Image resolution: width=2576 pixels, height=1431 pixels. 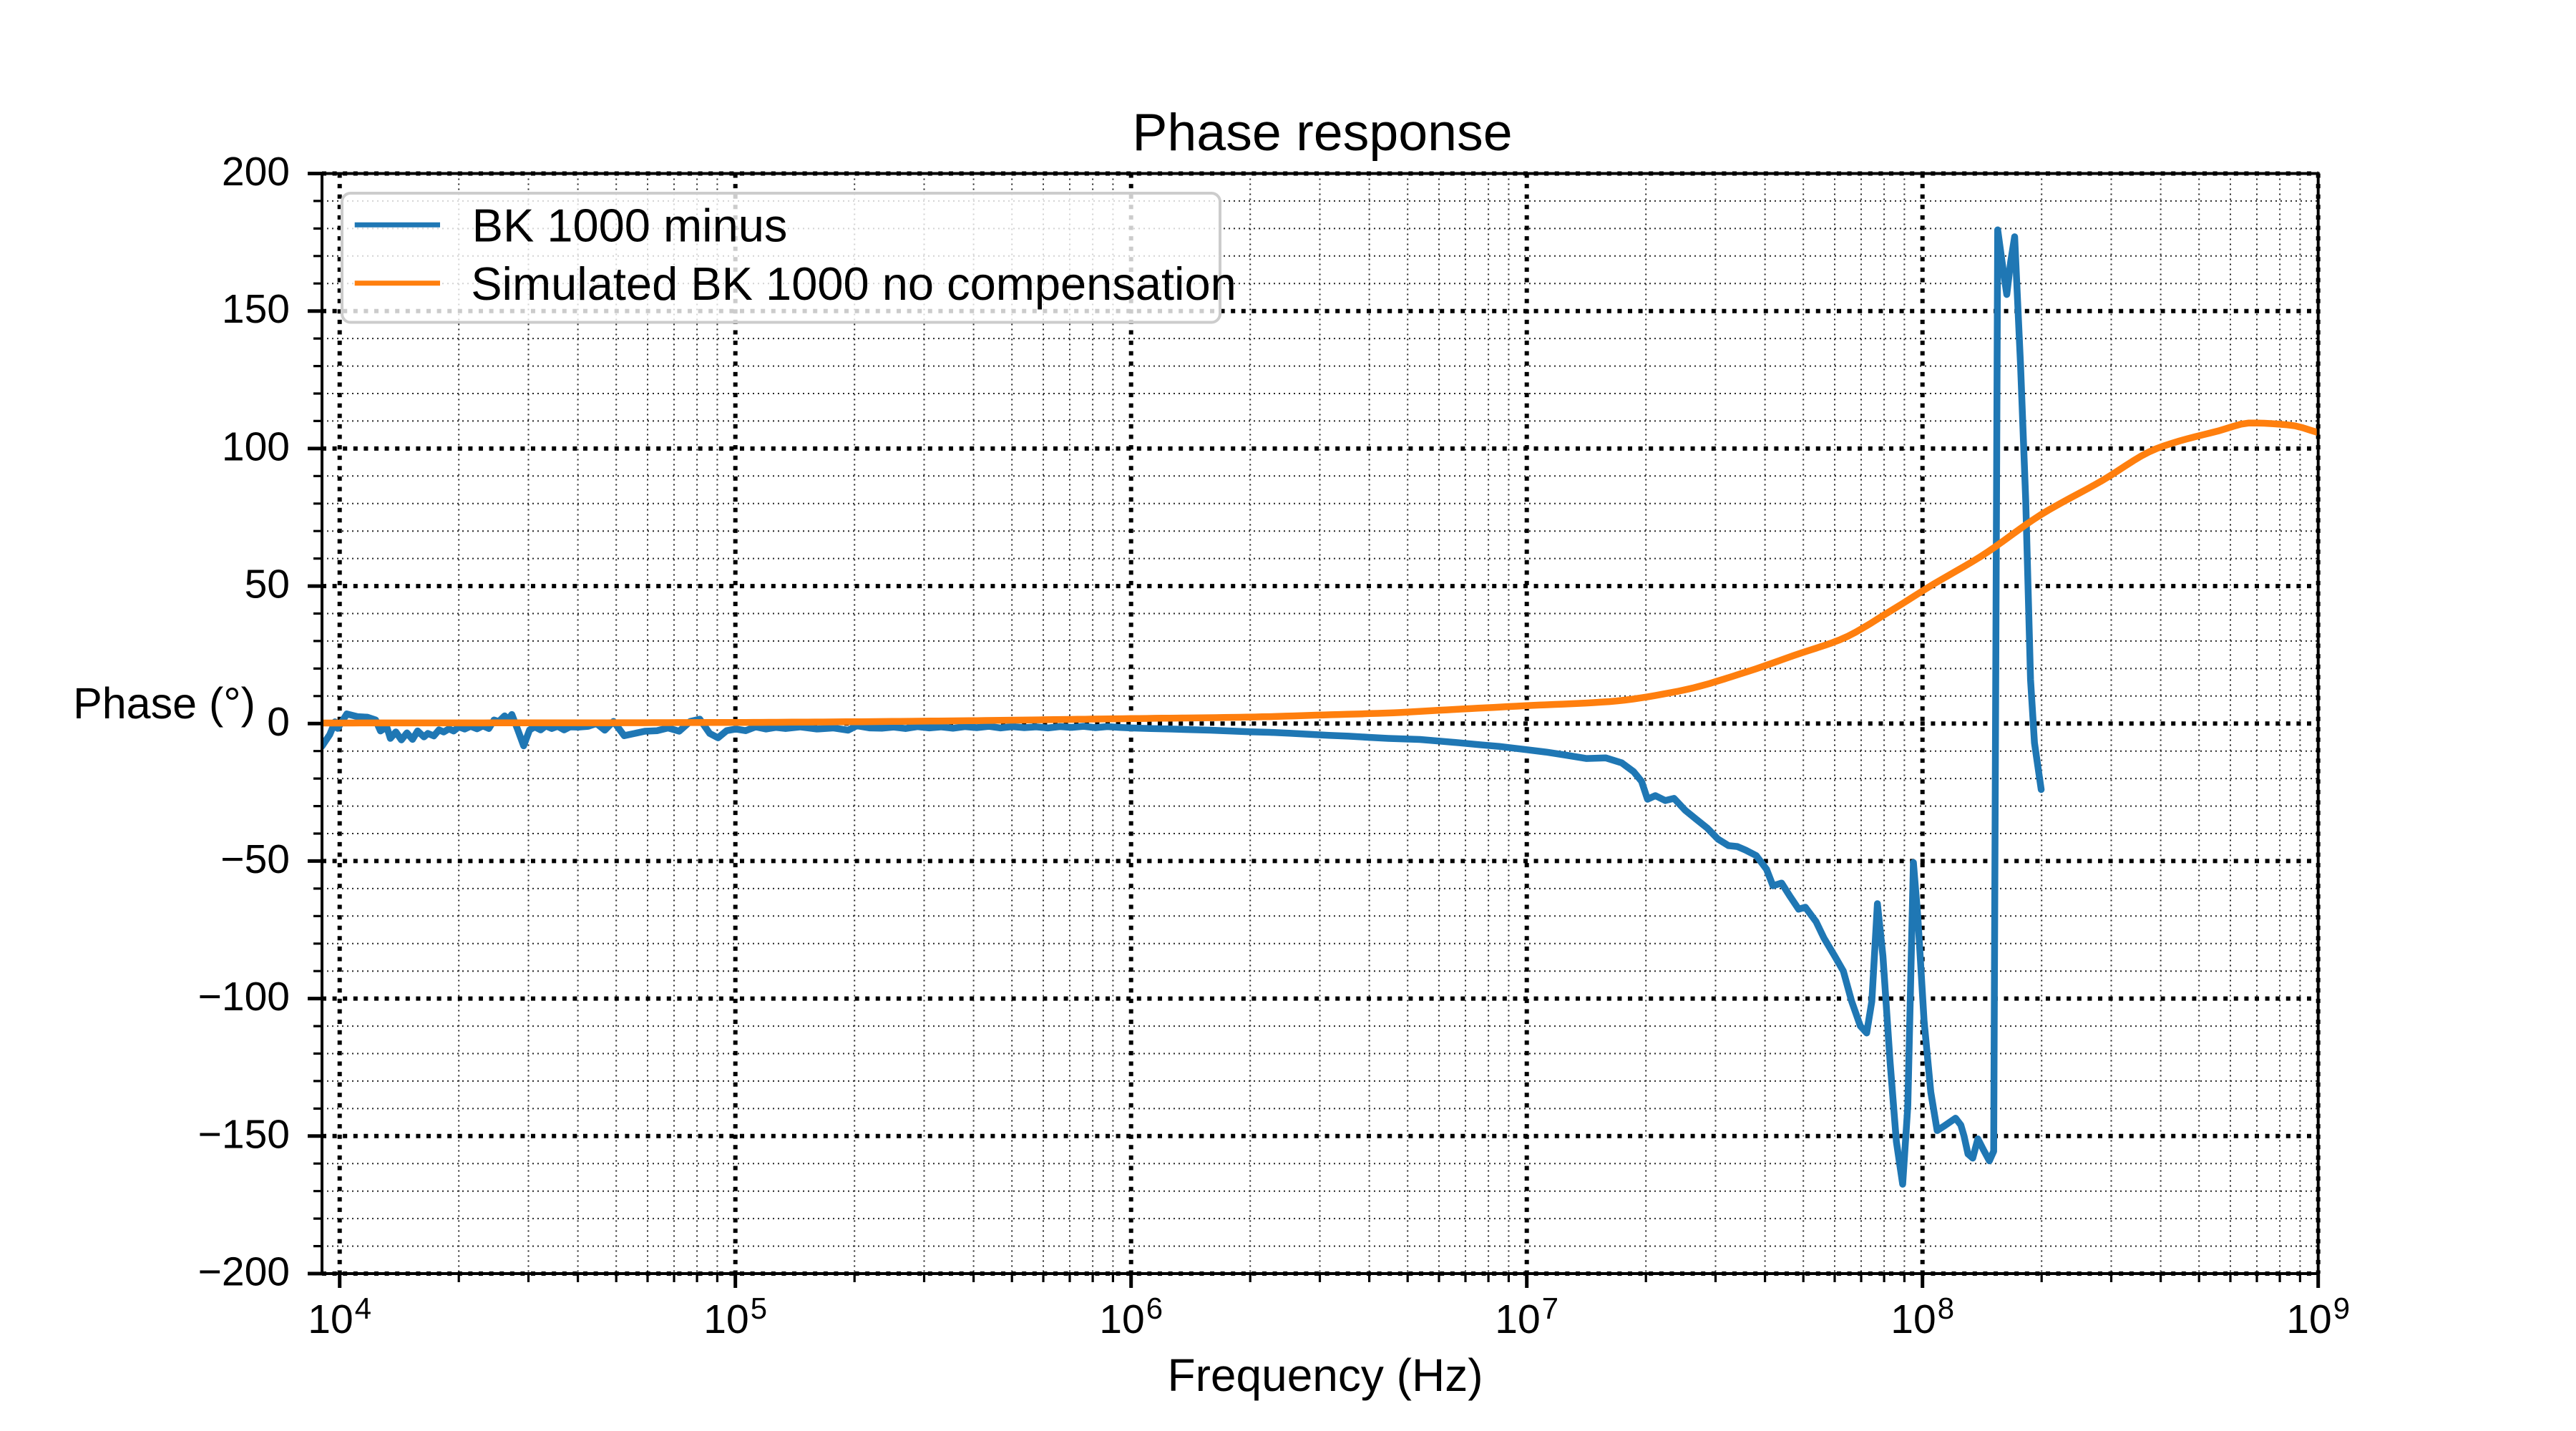 What do you see at coordinates (244, 1272) in the screenshot?
I see `svg-text: −200` at bounding box center [244, 1272].